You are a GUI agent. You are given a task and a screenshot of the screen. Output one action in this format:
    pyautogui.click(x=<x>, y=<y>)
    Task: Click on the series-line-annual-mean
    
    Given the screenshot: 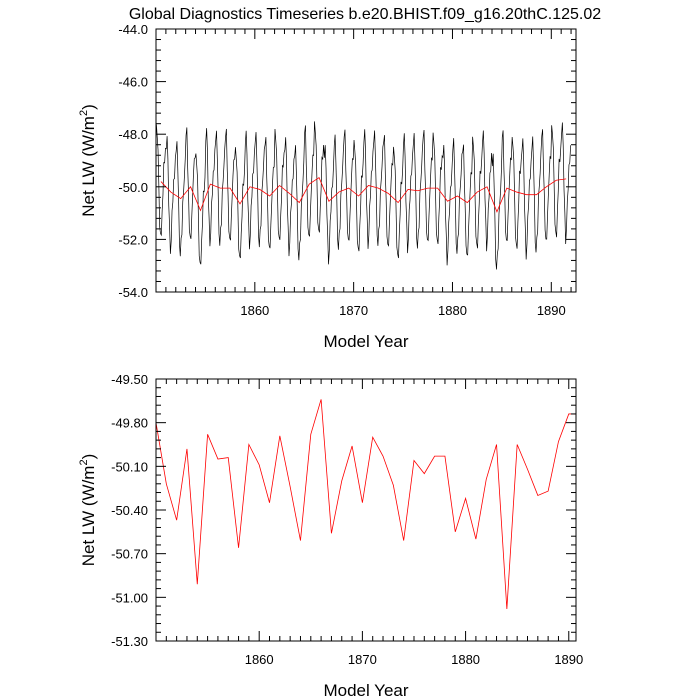 What is the action you would take?
    pyautogui.click(x=363, y=194)
    